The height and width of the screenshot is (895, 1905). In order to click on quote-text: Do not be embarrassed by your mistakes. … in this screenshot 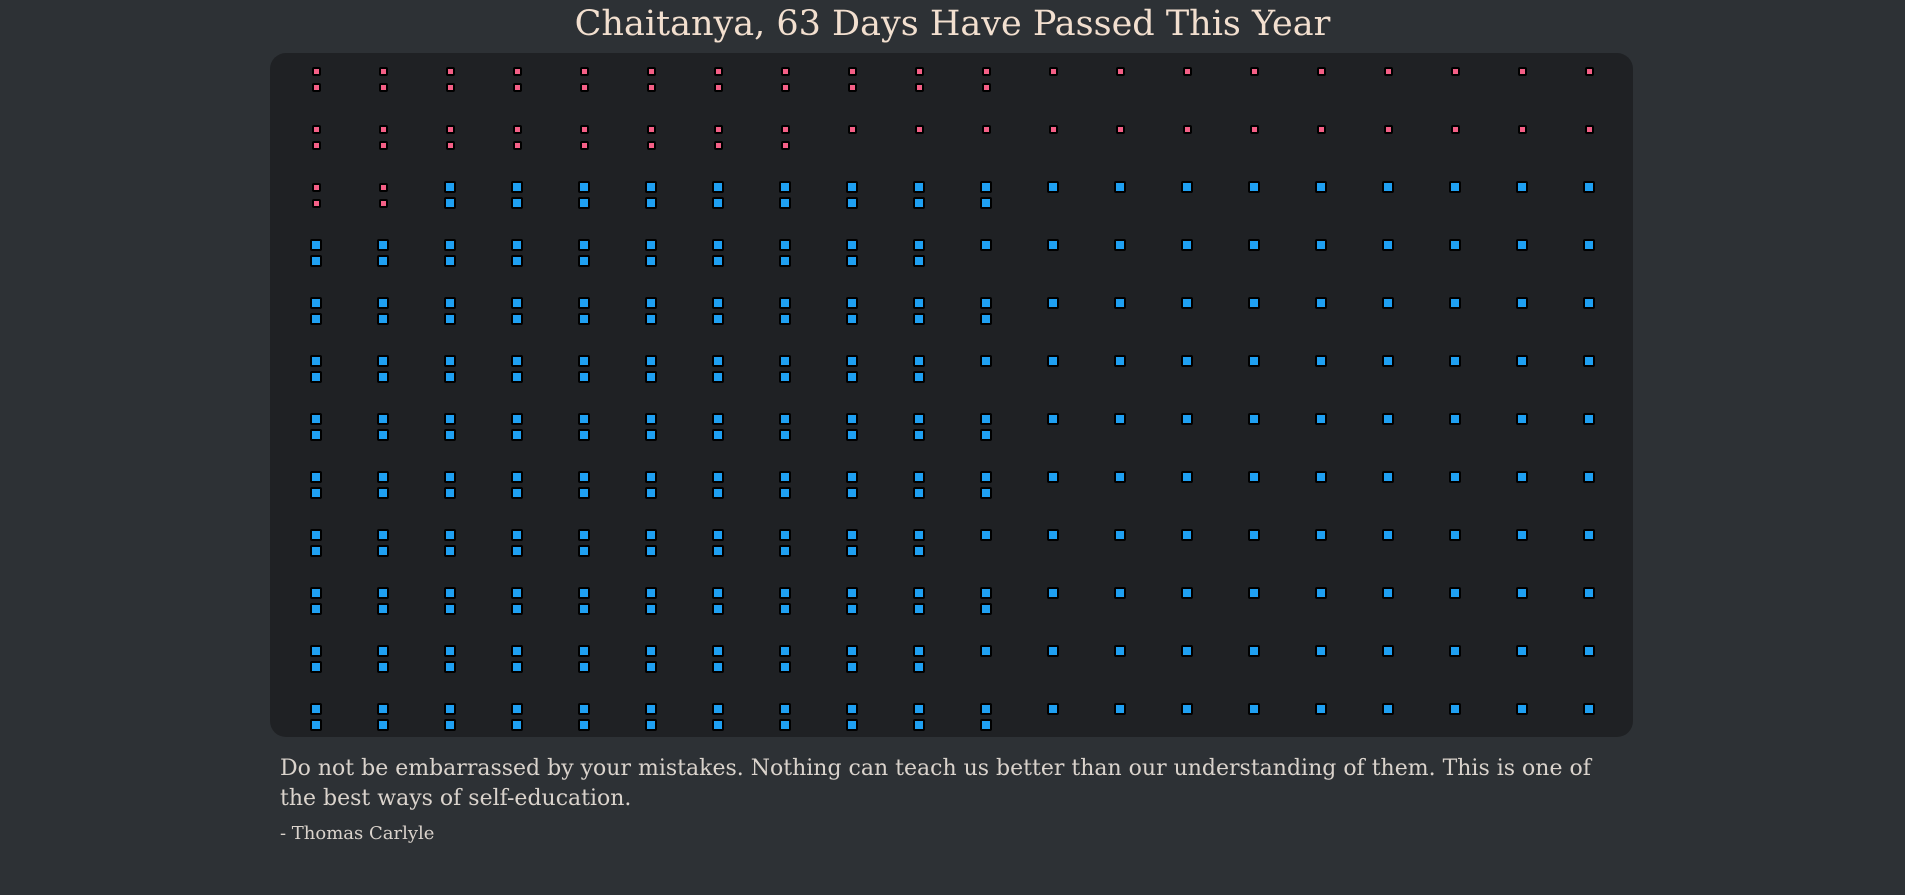, I will do `click(935, 783)`.